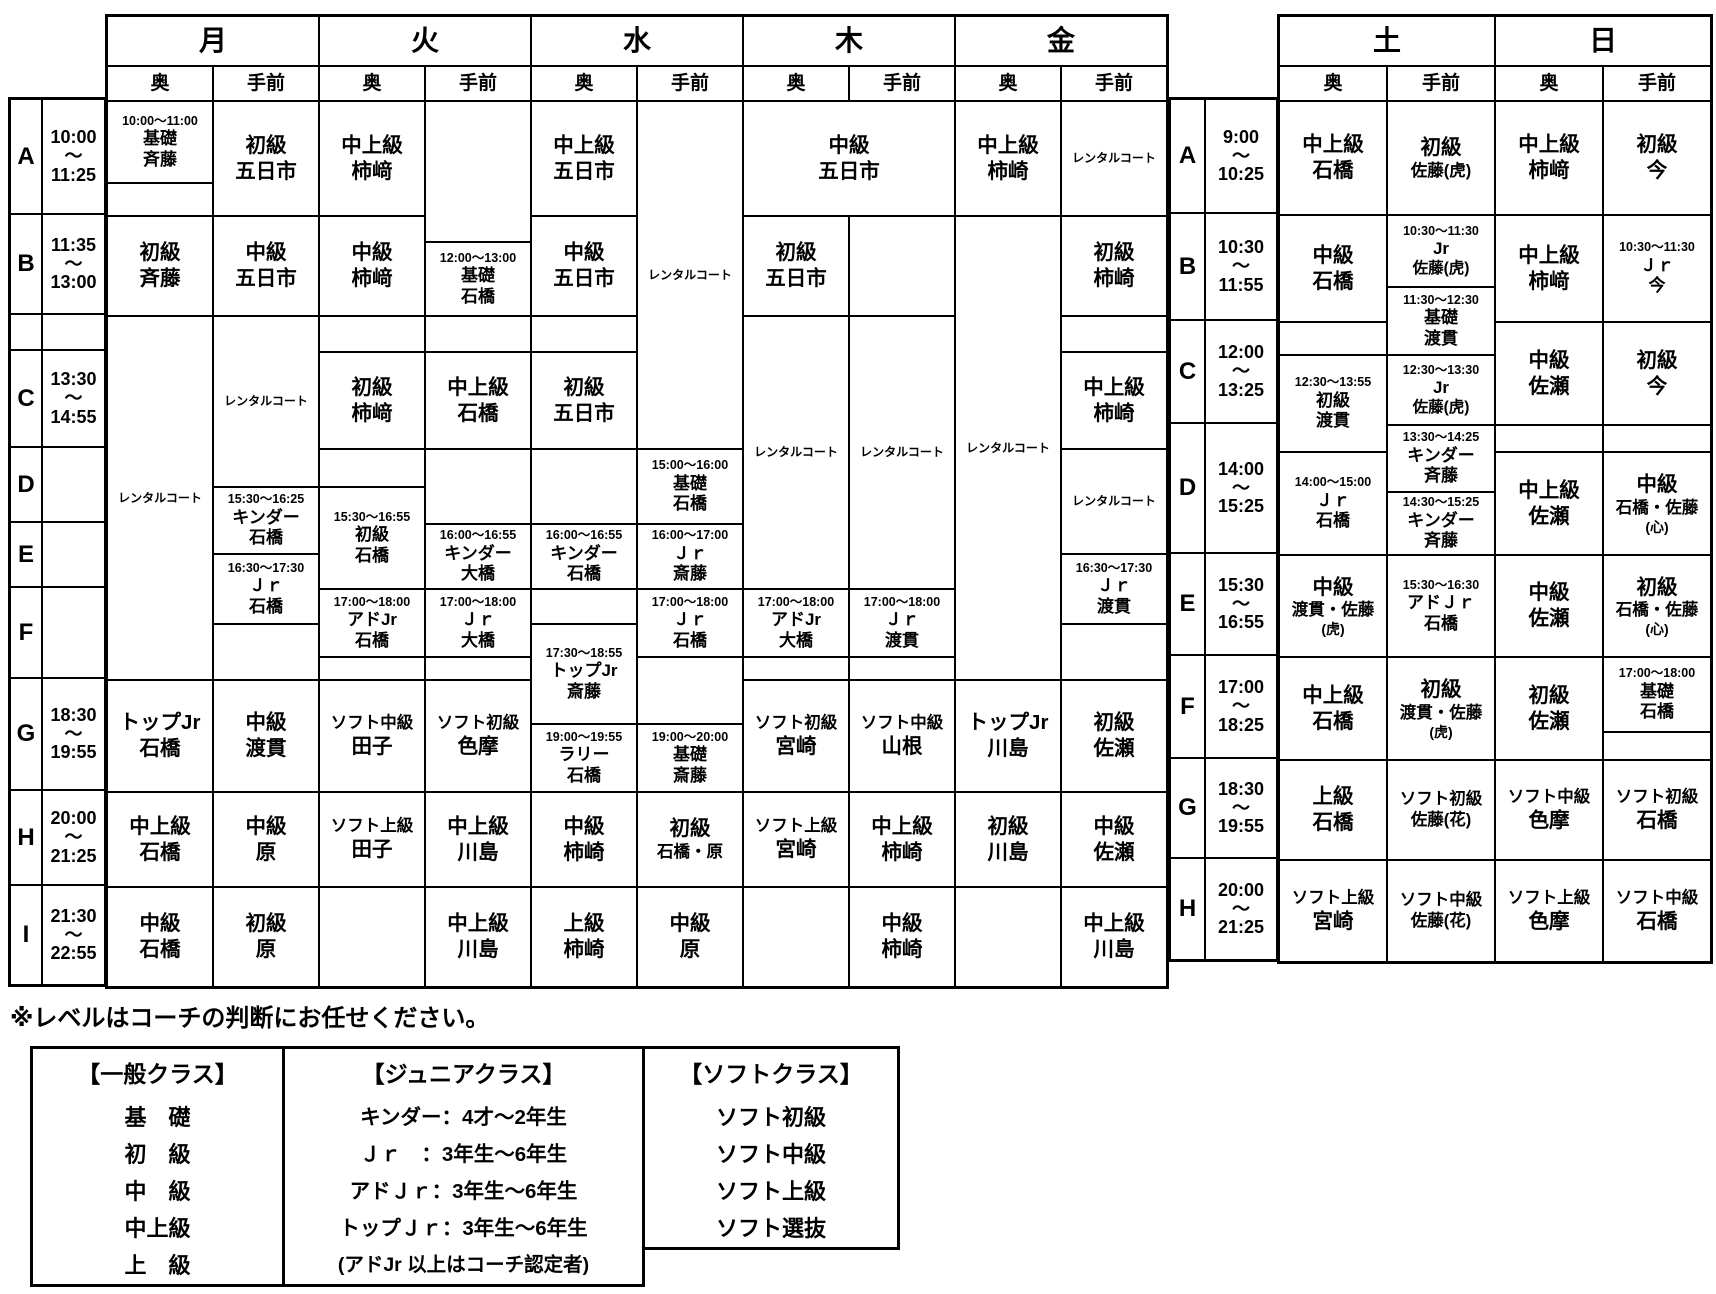  What do you see at coordinates (157, 1073) in the screenshot?
I see `slot-text: 【一般クラス】` at bounding box center [157, 1073].